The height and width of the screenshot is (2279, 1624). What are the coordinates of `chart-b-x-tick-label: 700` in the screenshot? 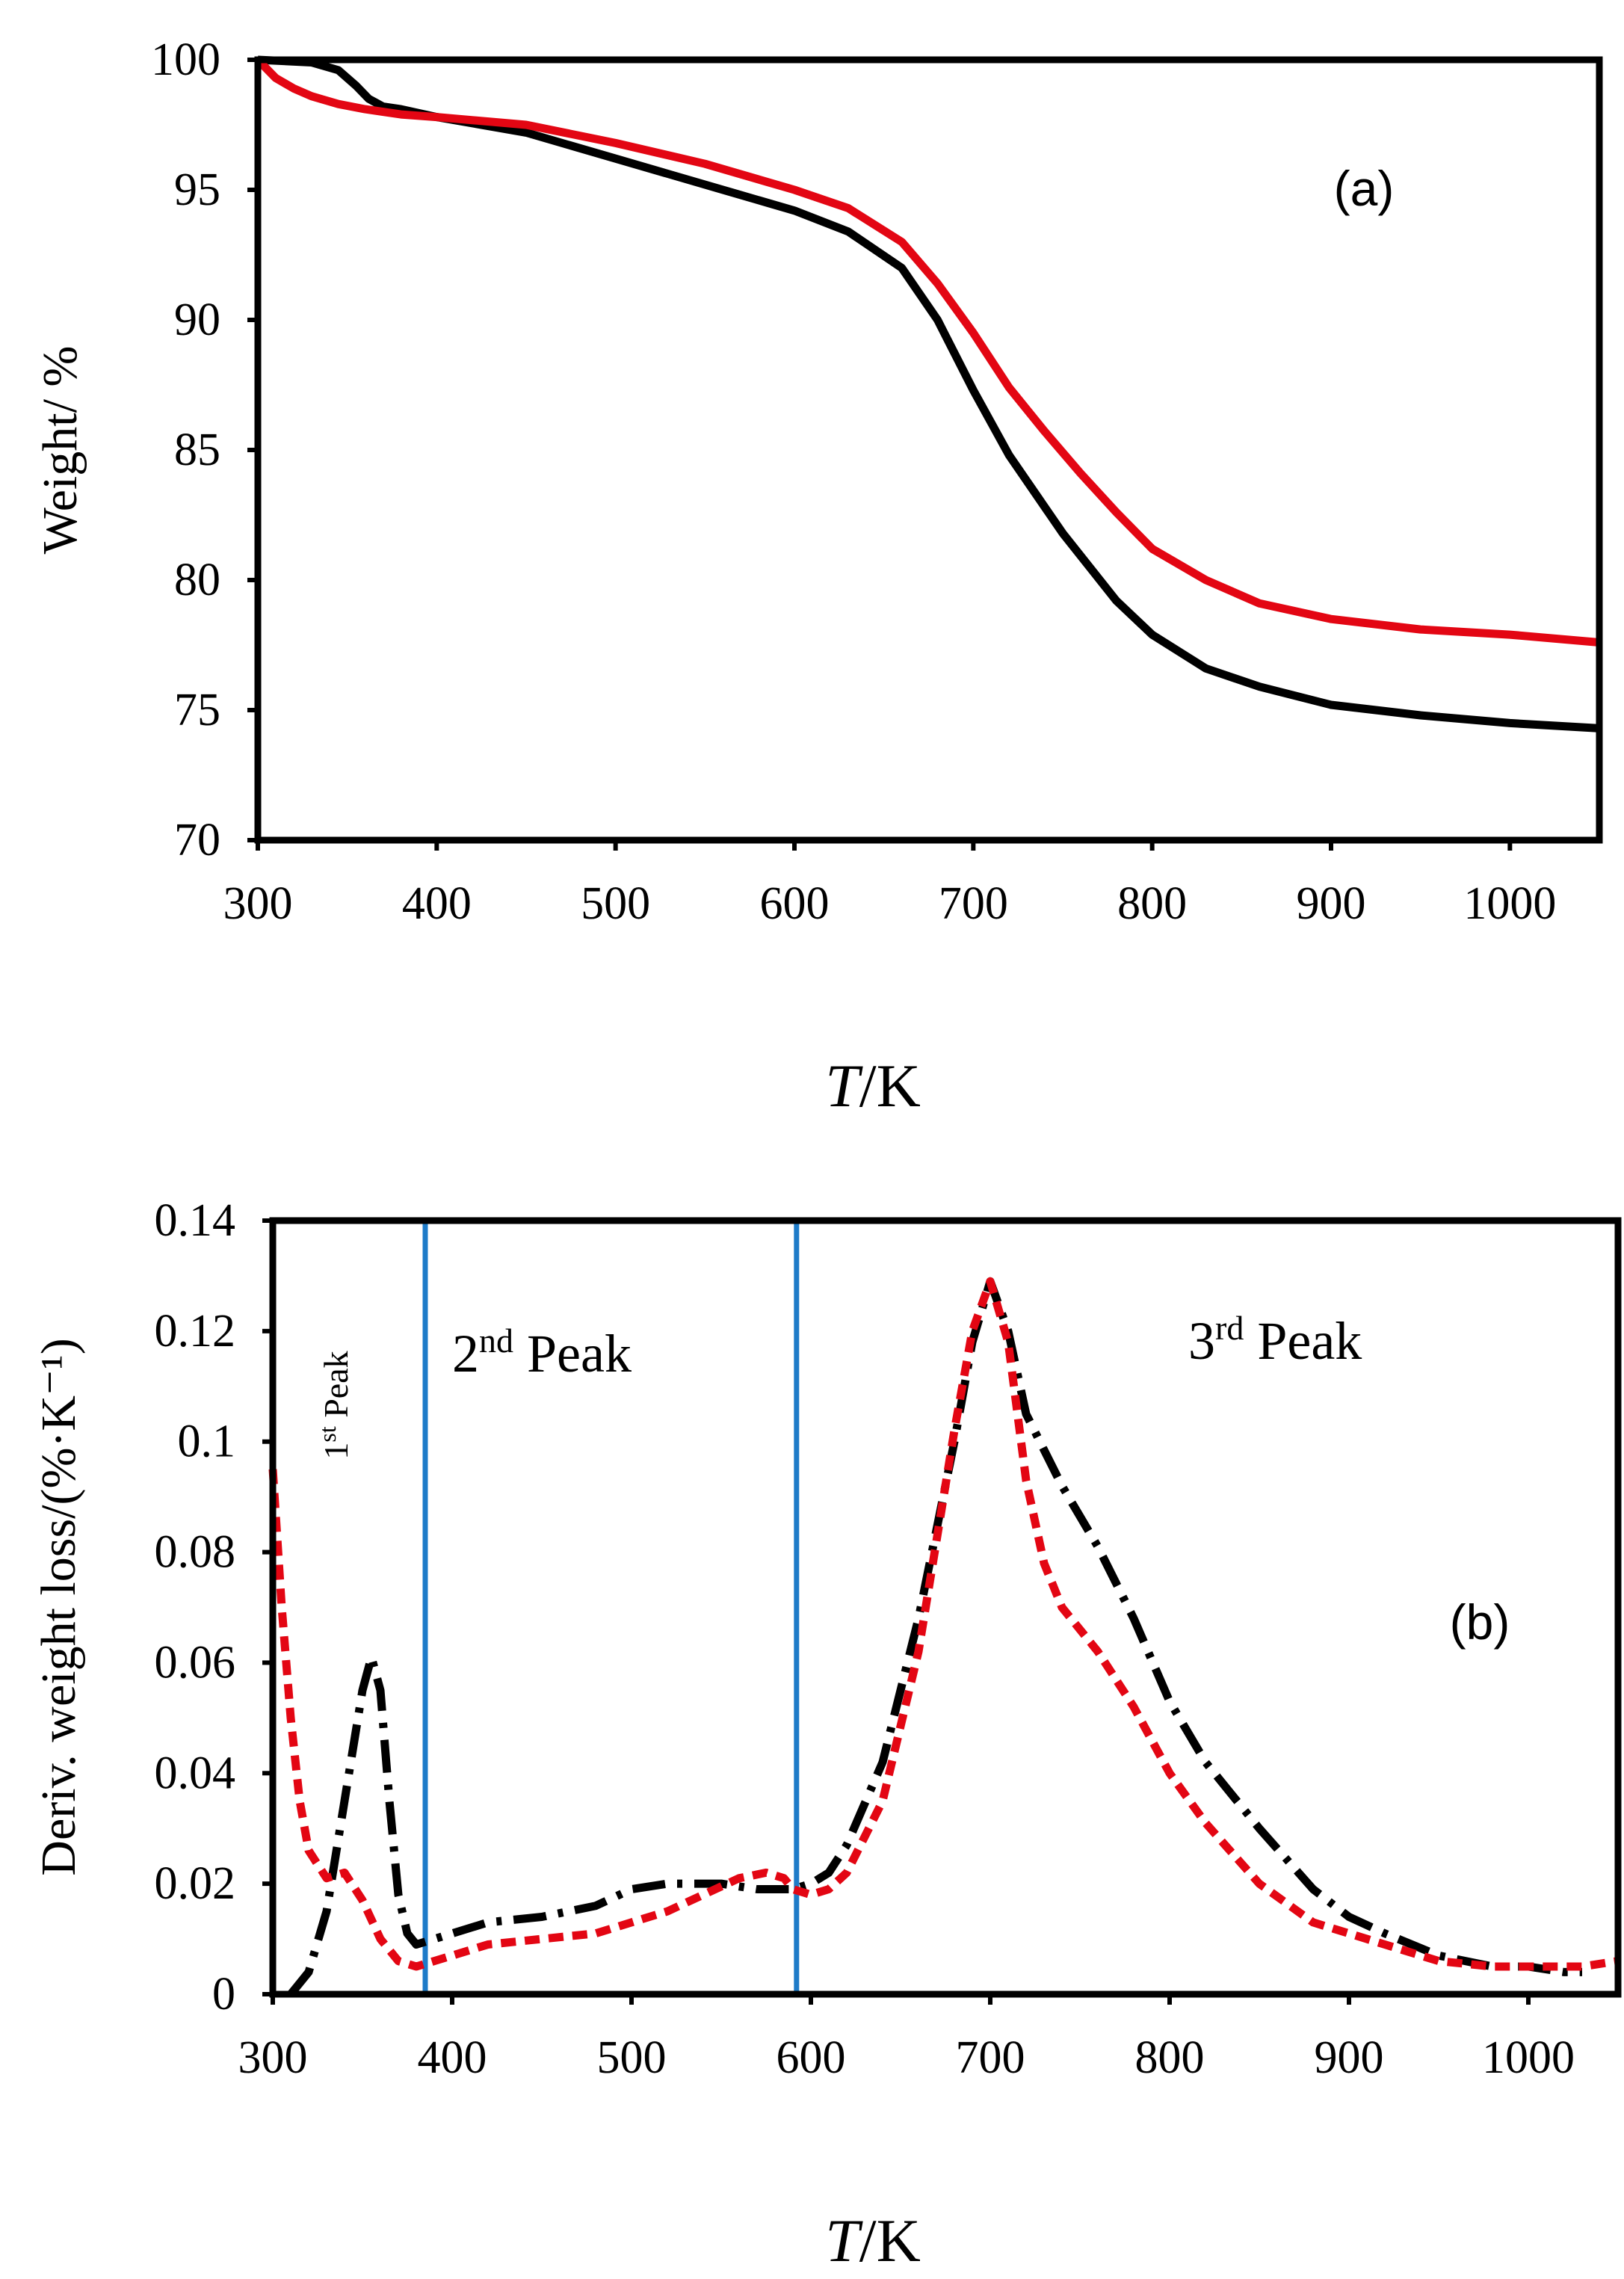 It's located at (991, 2057).